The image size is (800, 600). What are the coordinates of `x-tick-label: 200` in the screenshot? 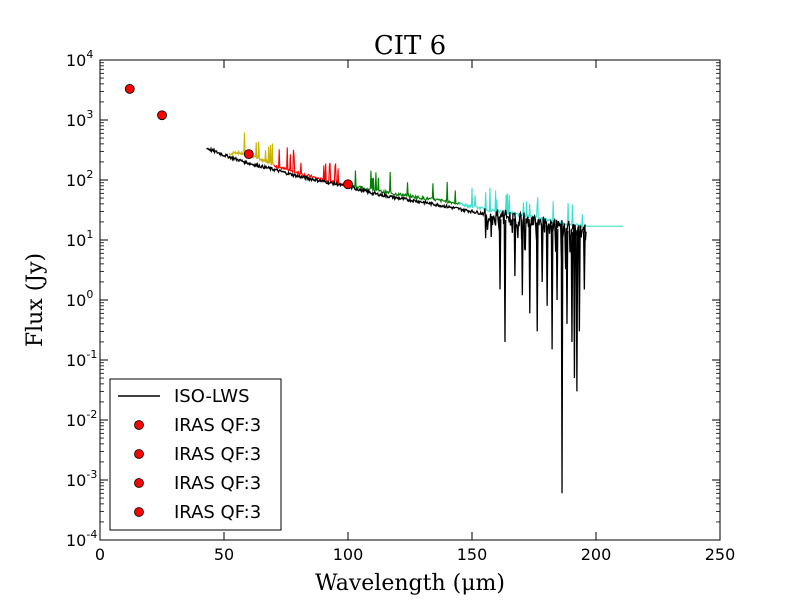 It's located at (596, 554).